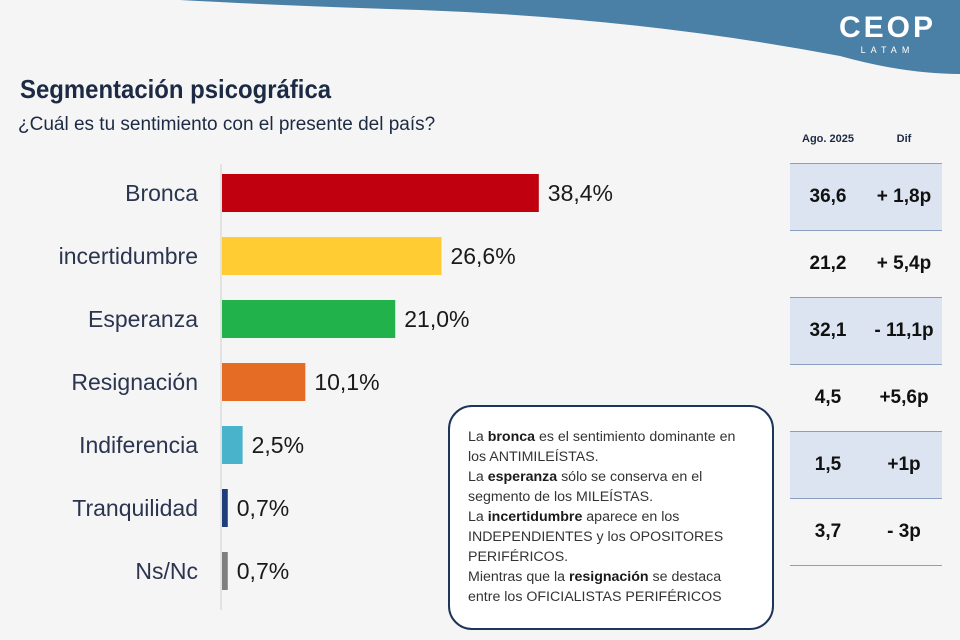  What do you see at coordinates (904, 464) in the screenshot?
I see `diff-value: +1p` at bounding box center [904, 464].